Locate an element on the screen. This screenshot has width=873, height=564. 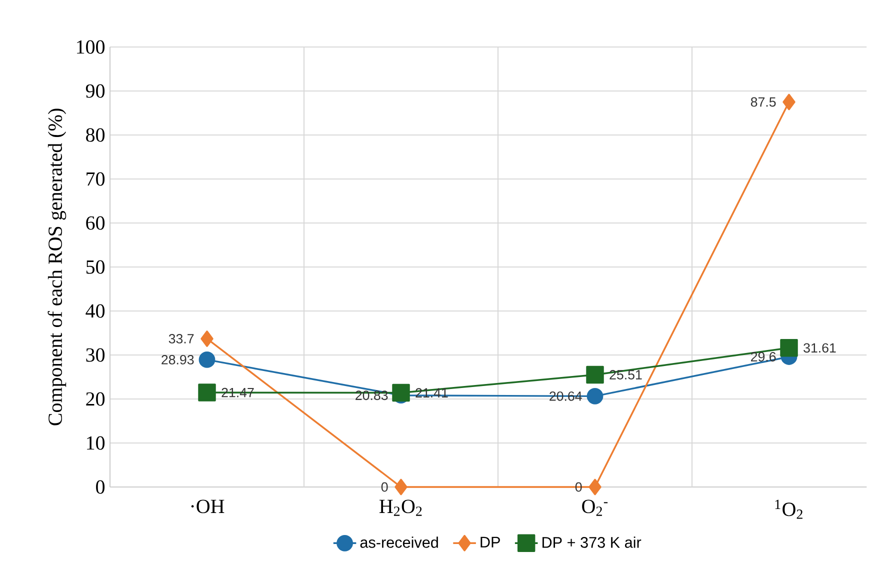
data-label: 31.61 is located at coordinates (820, 348).